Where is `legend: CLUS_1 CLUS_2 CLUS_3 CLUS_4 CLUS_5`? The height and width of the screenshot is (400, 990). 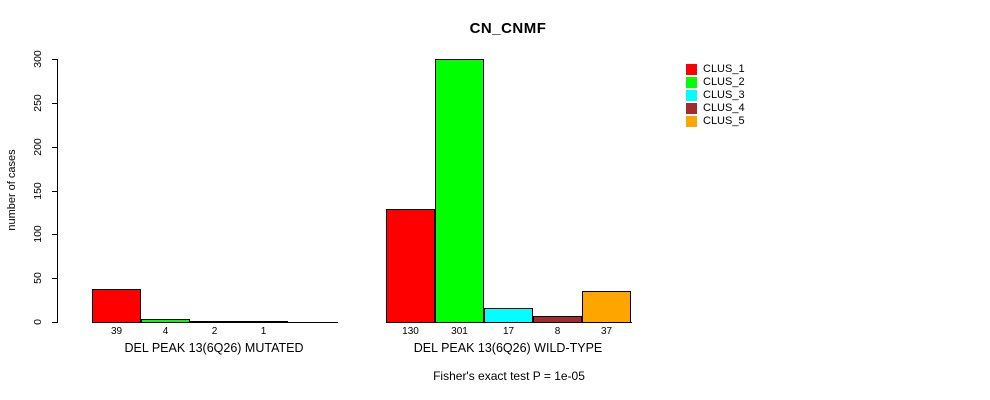 legend: CLUS_1 CLUS_2 CLUS_3 CLUS_4 CLUS_5 is located at coordinates (715, 95).